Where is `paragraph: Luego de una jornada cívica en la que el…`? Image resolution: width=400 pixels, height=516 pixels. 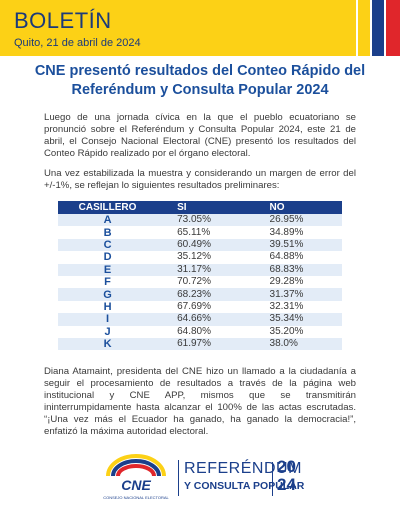 paragraph: Luego de una jornada cívica en la que el… is located at coordinates (200, 135).